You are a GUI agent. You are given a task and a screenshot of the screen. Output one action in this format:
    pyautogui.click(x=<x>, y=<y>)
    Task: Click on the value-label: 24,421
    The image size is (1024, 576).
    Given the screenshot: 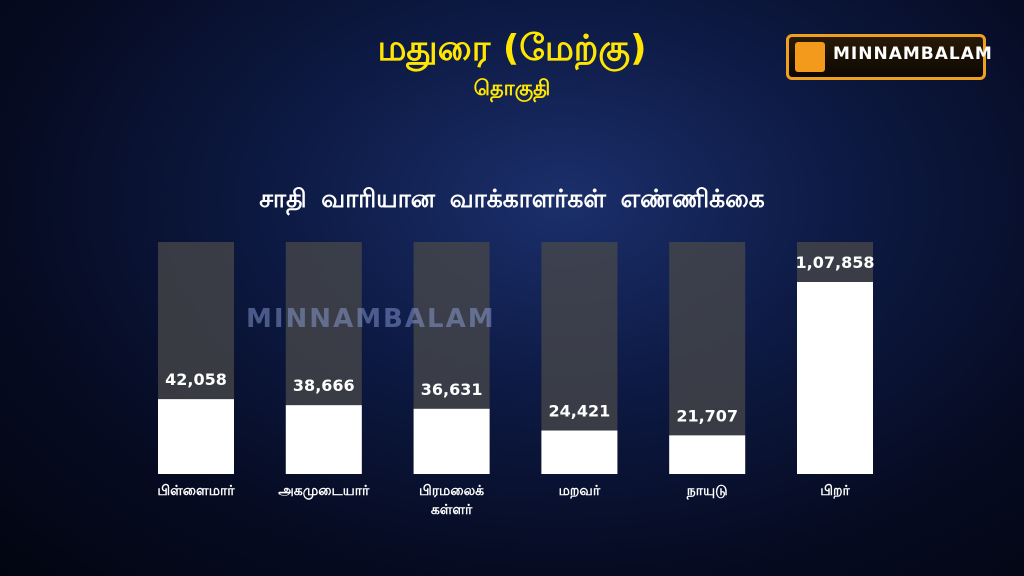 What is the action you would take?
    pyautogui.click(x=580, y=411)
    